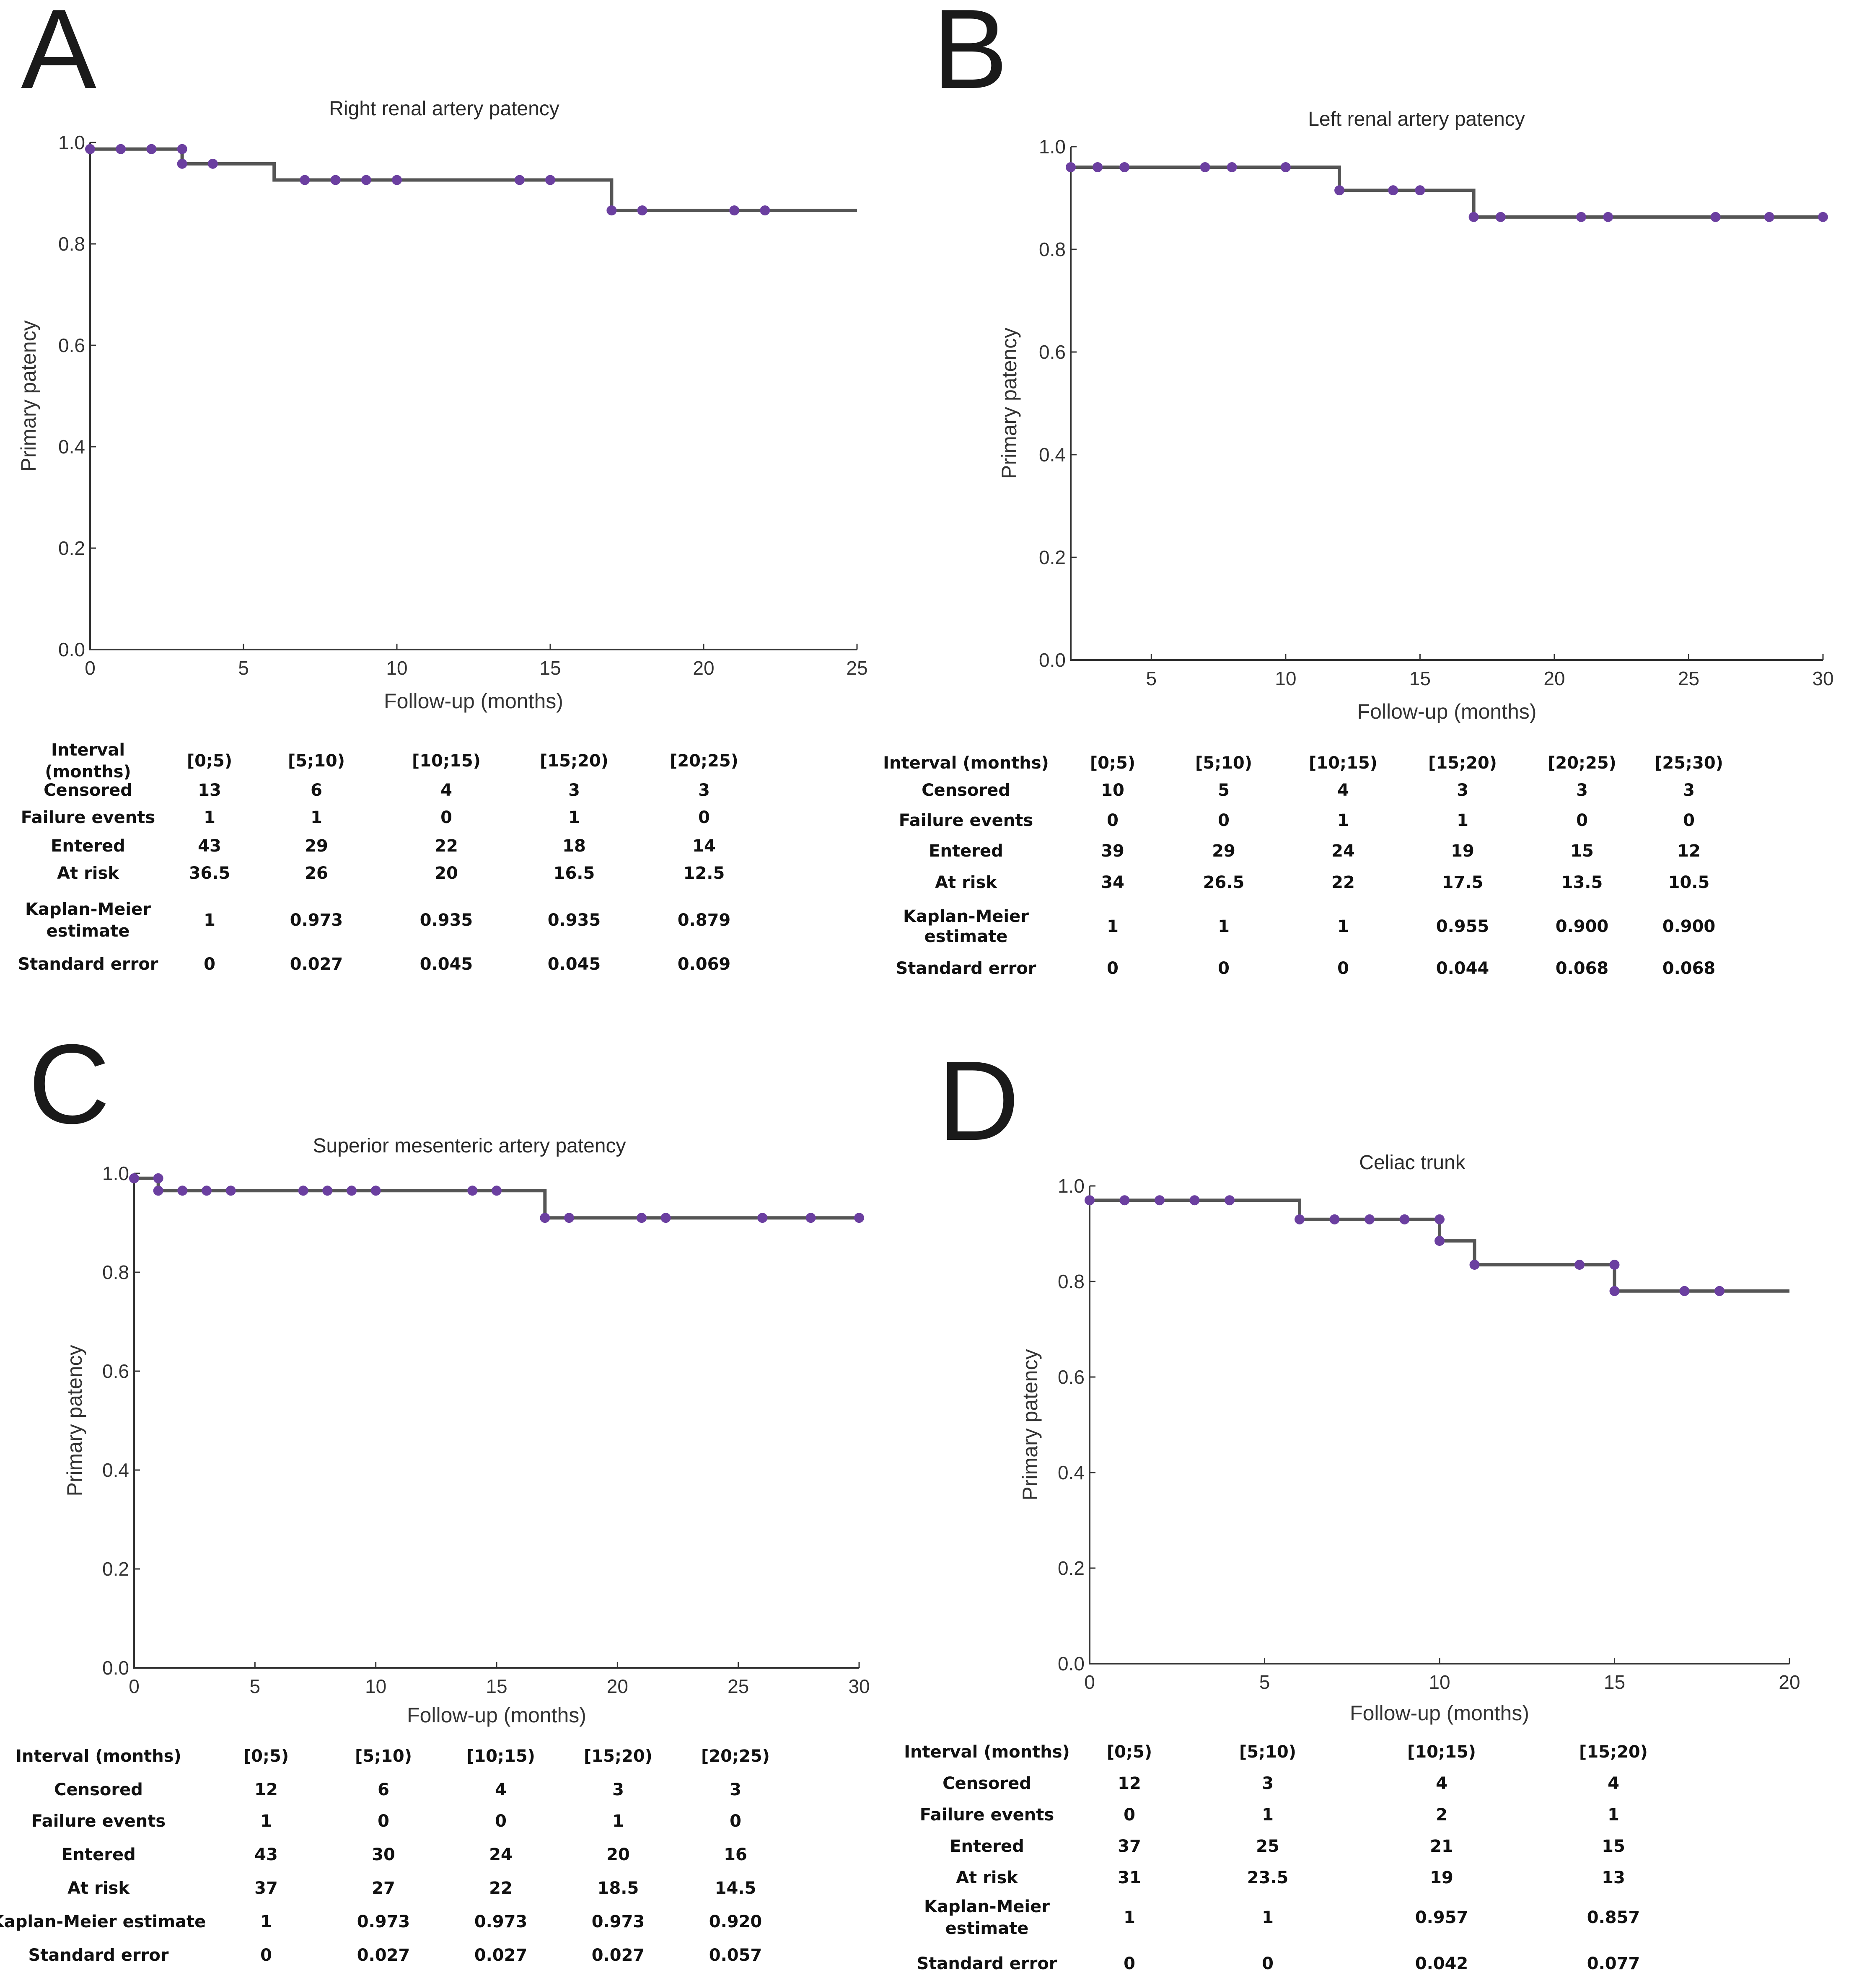 This screenshot has height=1988, width=1854. I want to click on km-step-line, so click(496, 1198).